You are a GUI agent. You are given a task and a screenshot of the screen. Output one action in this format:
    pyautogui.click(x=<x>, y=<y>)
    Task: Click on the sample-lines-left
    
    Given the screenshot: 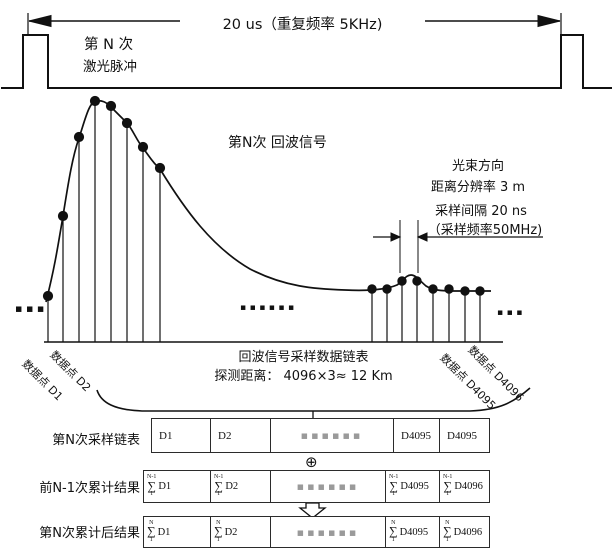 What is the action you would take?
    pyautogui.click(x=104, y=218)
    